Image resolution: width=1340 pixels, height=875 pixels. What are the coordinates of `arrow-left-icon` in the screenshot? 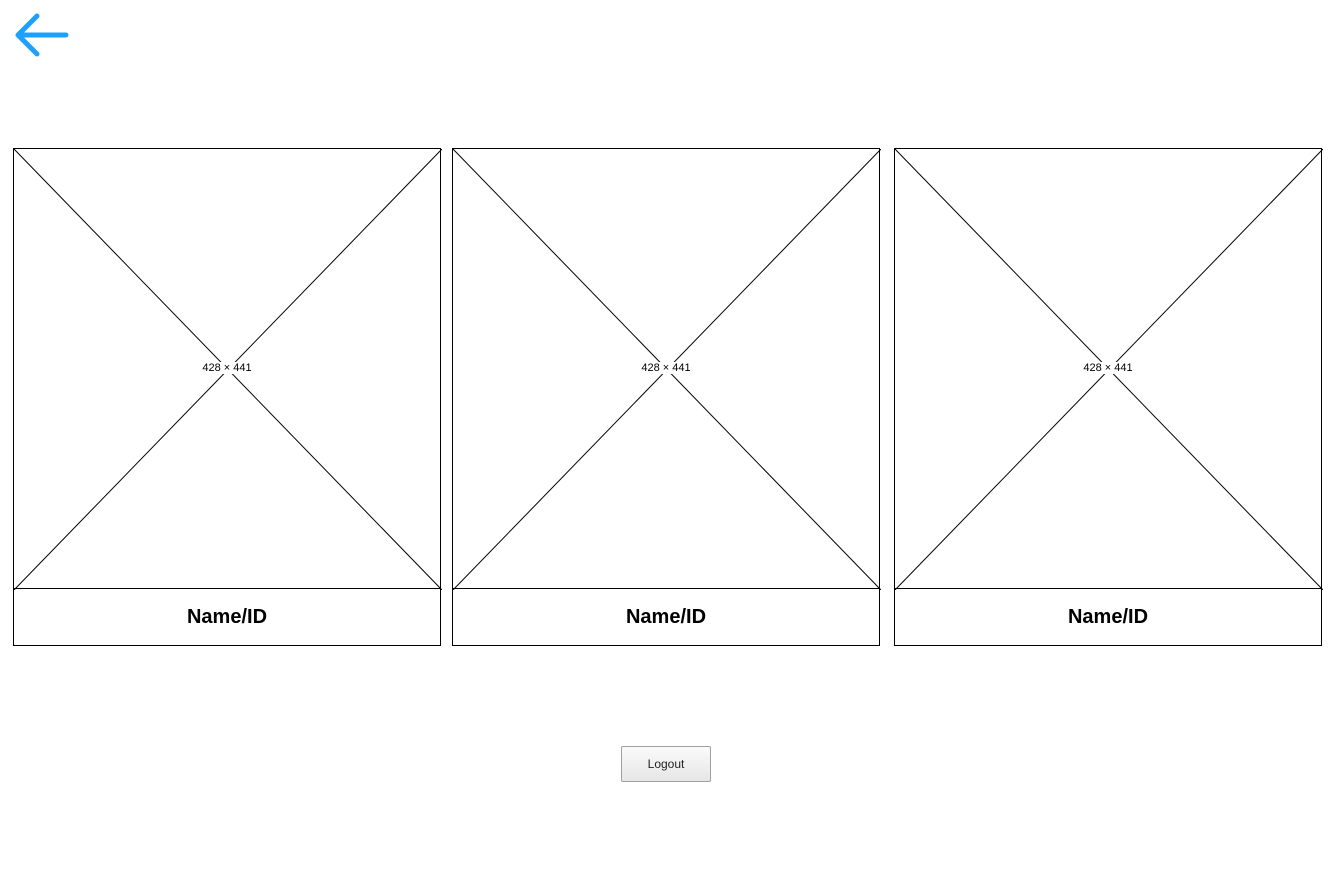 It's located at (42, 35).